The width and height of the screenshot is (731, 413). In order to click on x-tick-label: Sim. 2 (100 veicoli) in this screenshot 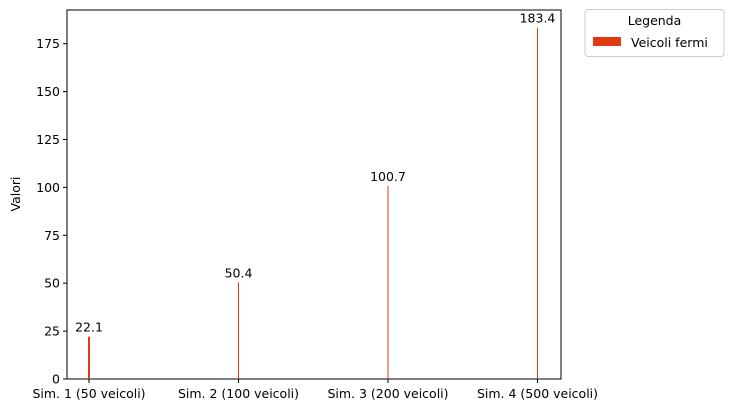, I will do `click(238, 393)`.